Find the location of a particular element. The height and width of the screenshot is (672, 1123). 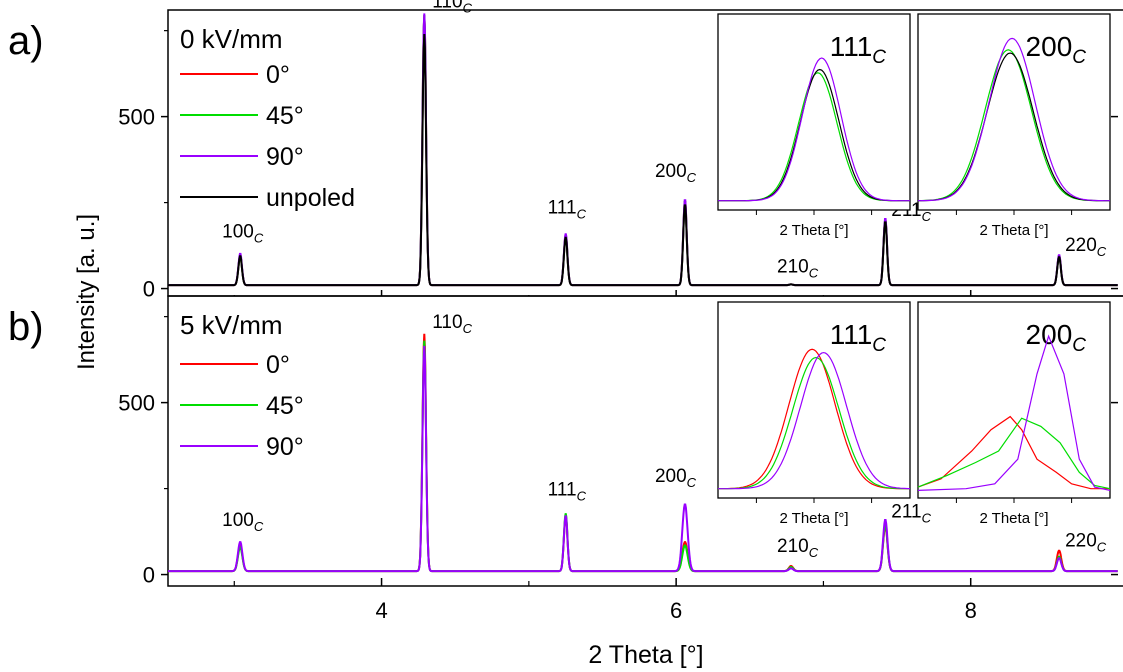

legend-a: 0° 45° 90° unpoled is located at coordinates (267, 136).